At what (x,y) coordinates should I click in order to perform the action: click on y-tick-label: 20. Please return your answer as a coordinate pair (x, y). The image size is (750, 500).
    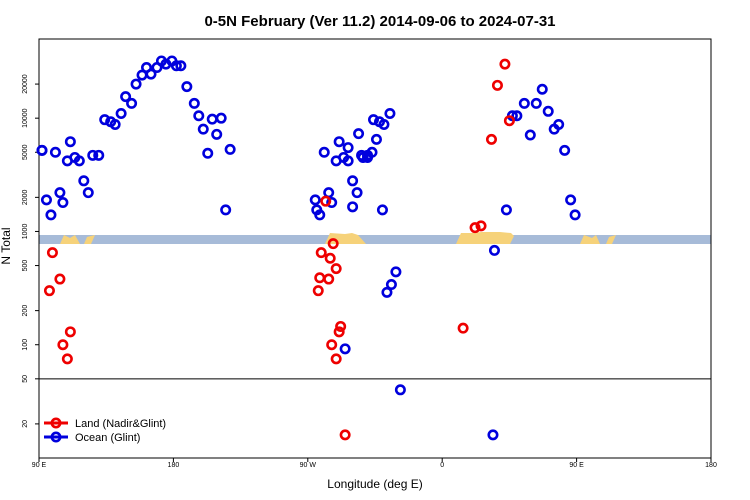
    Looking at the image, I should click on (25, 424).